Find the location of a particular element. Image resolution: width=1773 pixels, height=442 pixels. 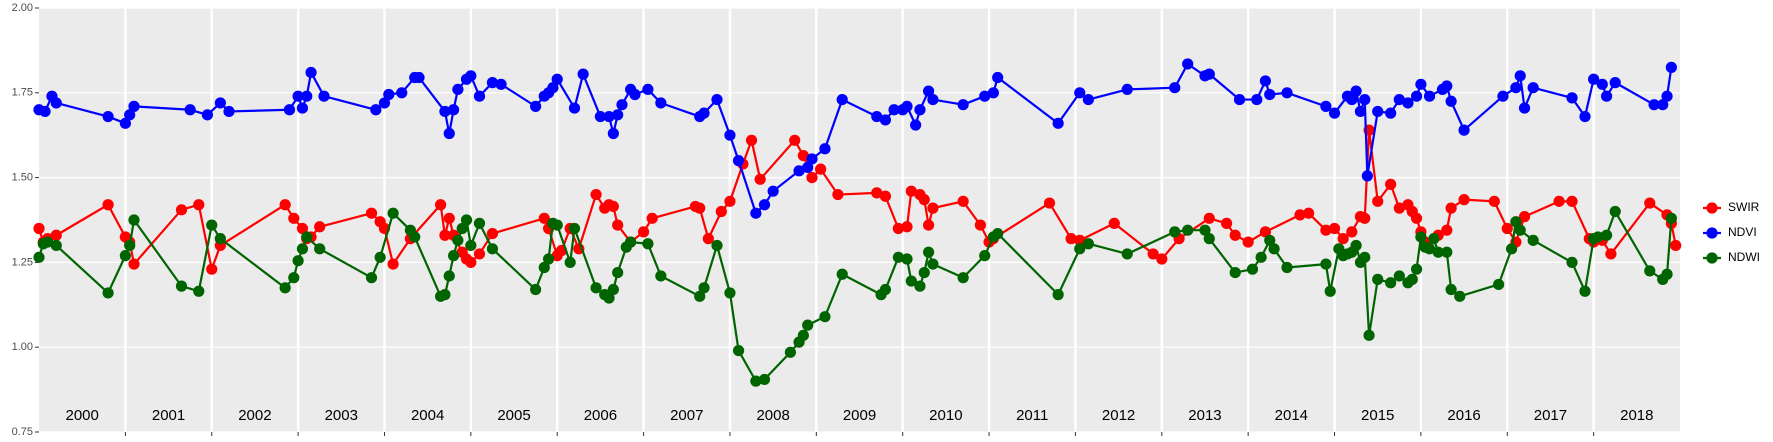

legend-key-point is located at coordinates (1712, 258).